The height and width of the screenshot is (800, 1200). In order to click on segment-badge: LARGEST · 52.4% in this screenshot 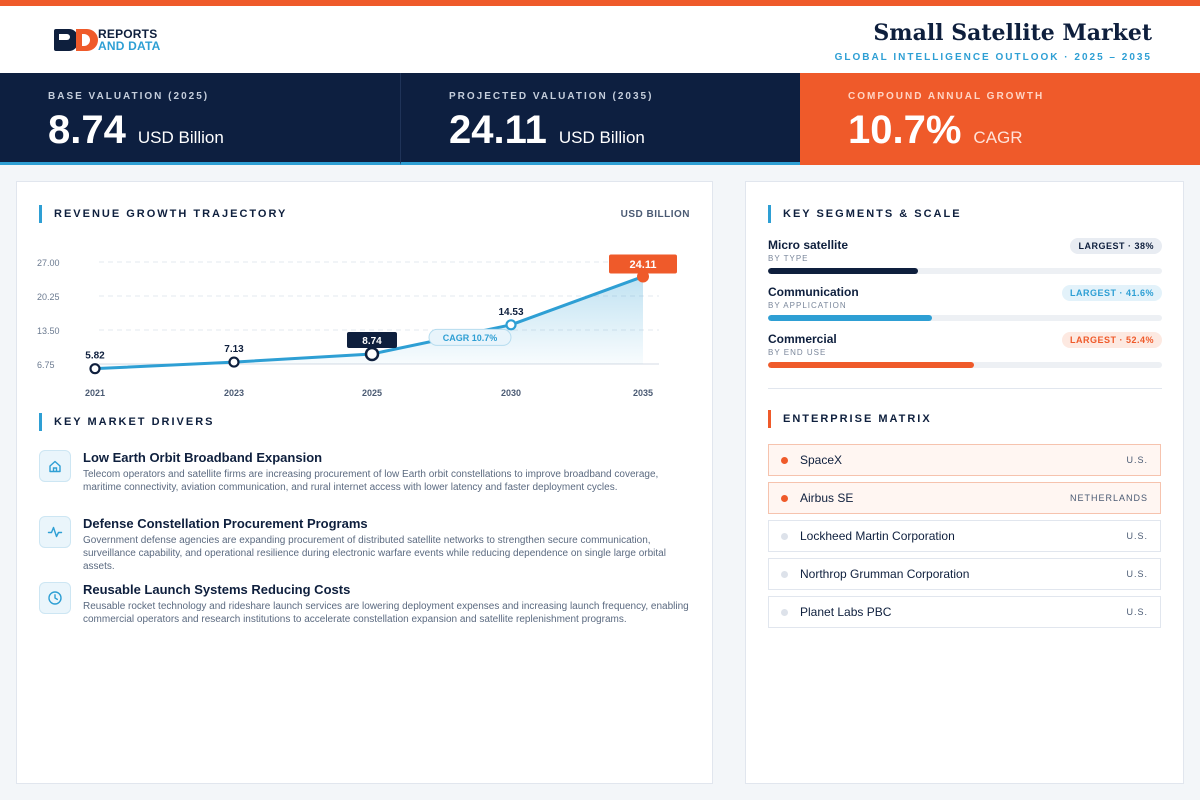, I will do `click(1111, 340)`.